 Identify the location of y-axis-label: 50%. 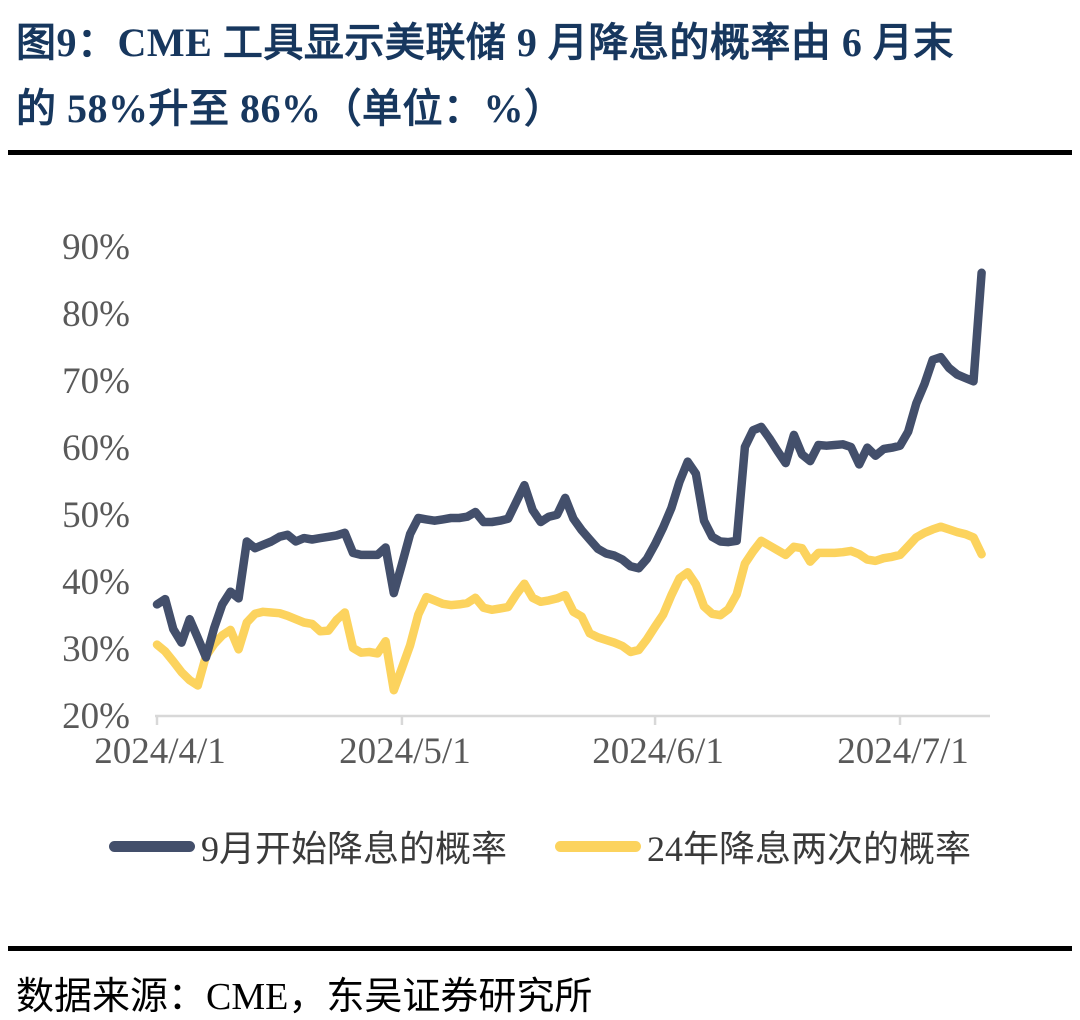
(96, 515).